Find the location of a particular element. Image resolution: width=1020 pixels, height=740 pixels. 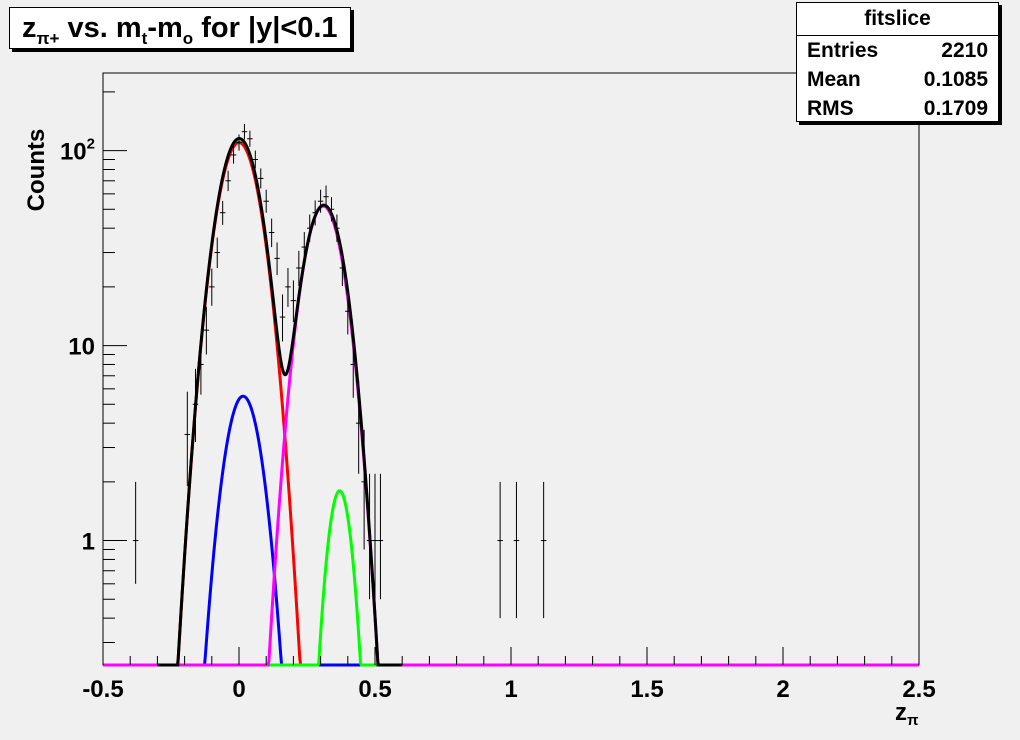

title-pre-sub: π+ is located at coordinates (48, 38).